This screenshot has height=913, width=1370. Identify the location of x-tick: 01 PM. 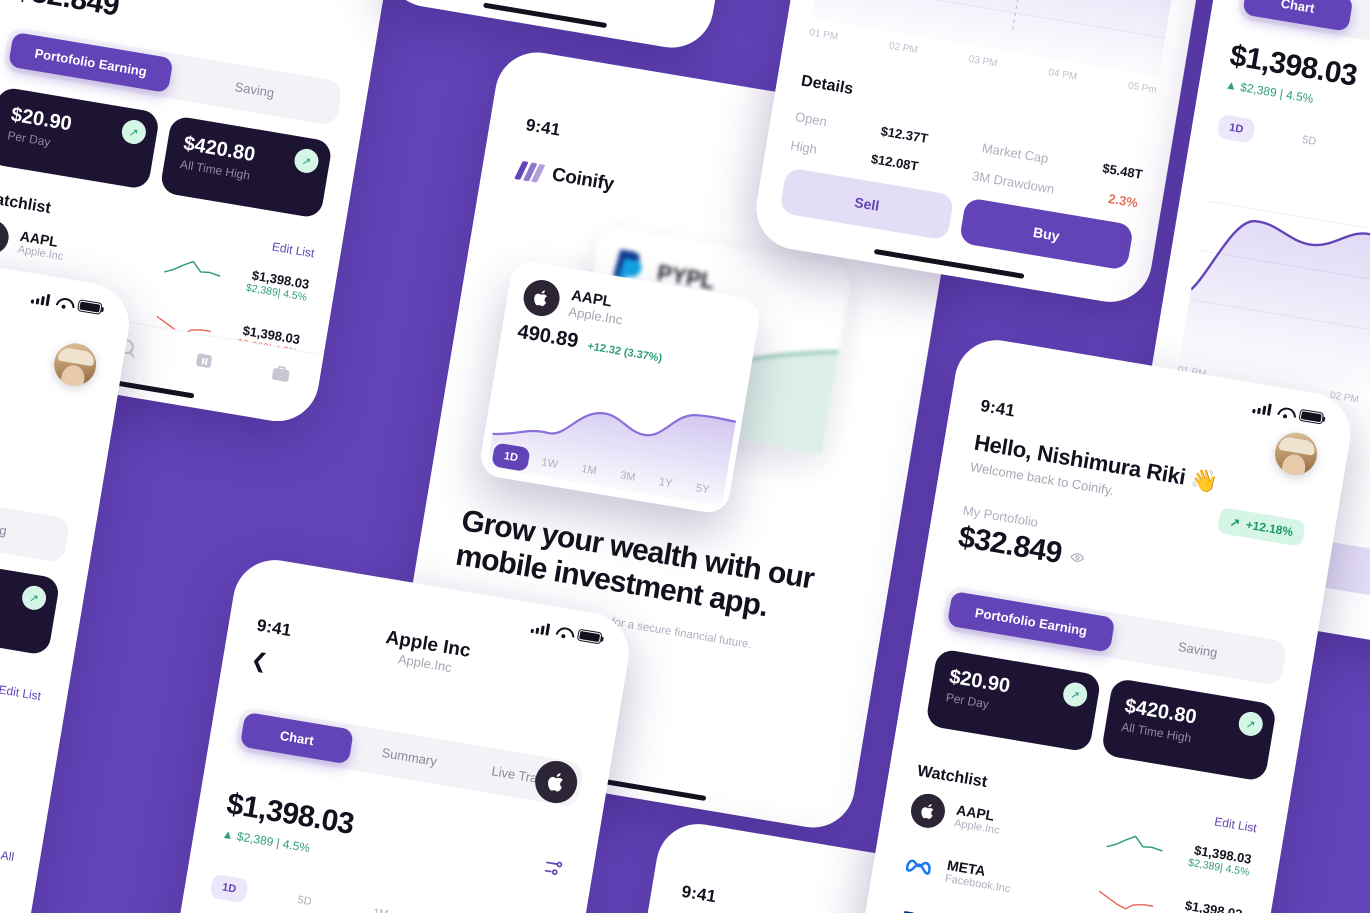
(823, 35).